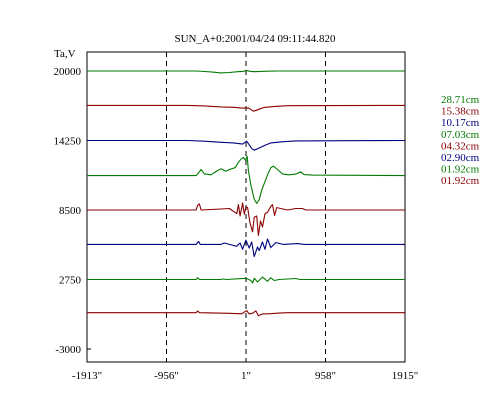 The height and width of the screenshot is (400, 500). What do you see at coordinates (87, 376) in the screenshot?
I see `x-tick-label-0: -1913"` at bounding box center [87, 376].